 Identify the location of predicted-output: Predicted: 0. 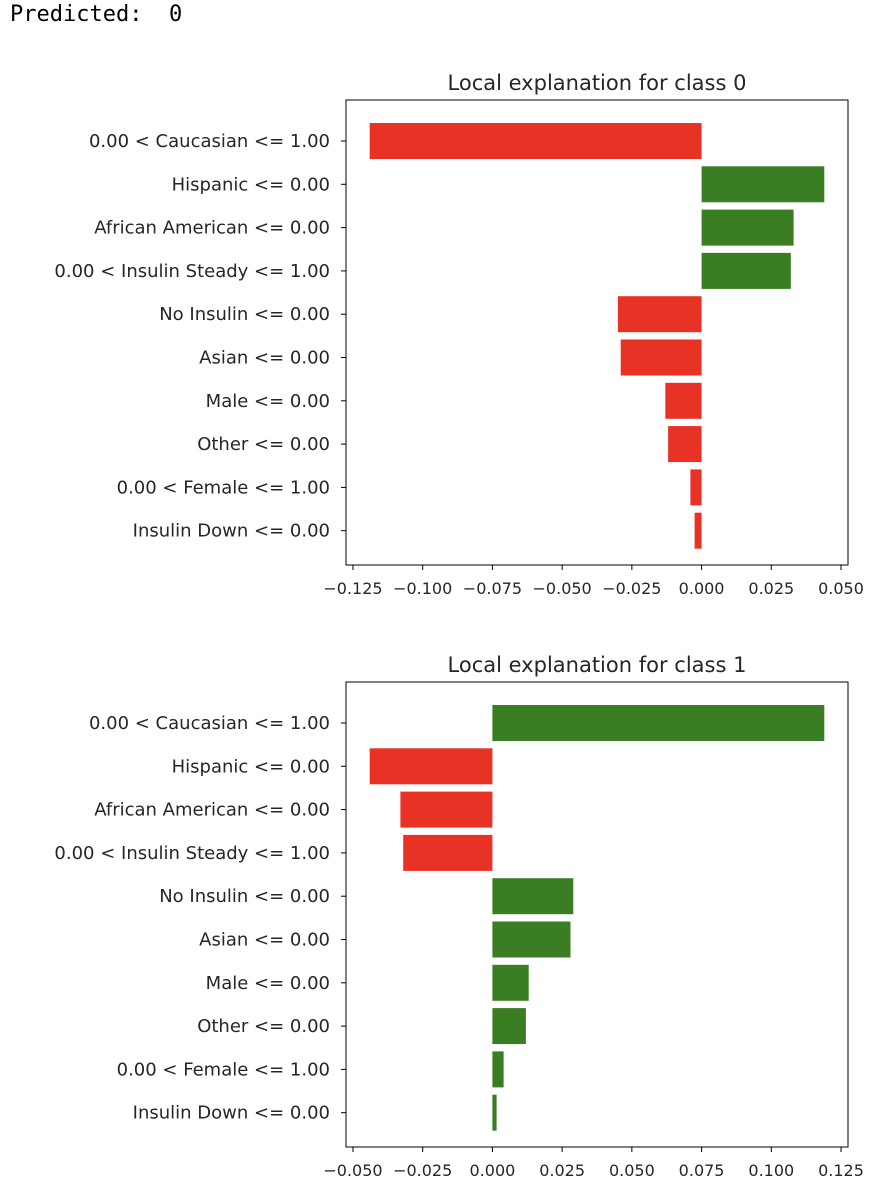
(96, 14).